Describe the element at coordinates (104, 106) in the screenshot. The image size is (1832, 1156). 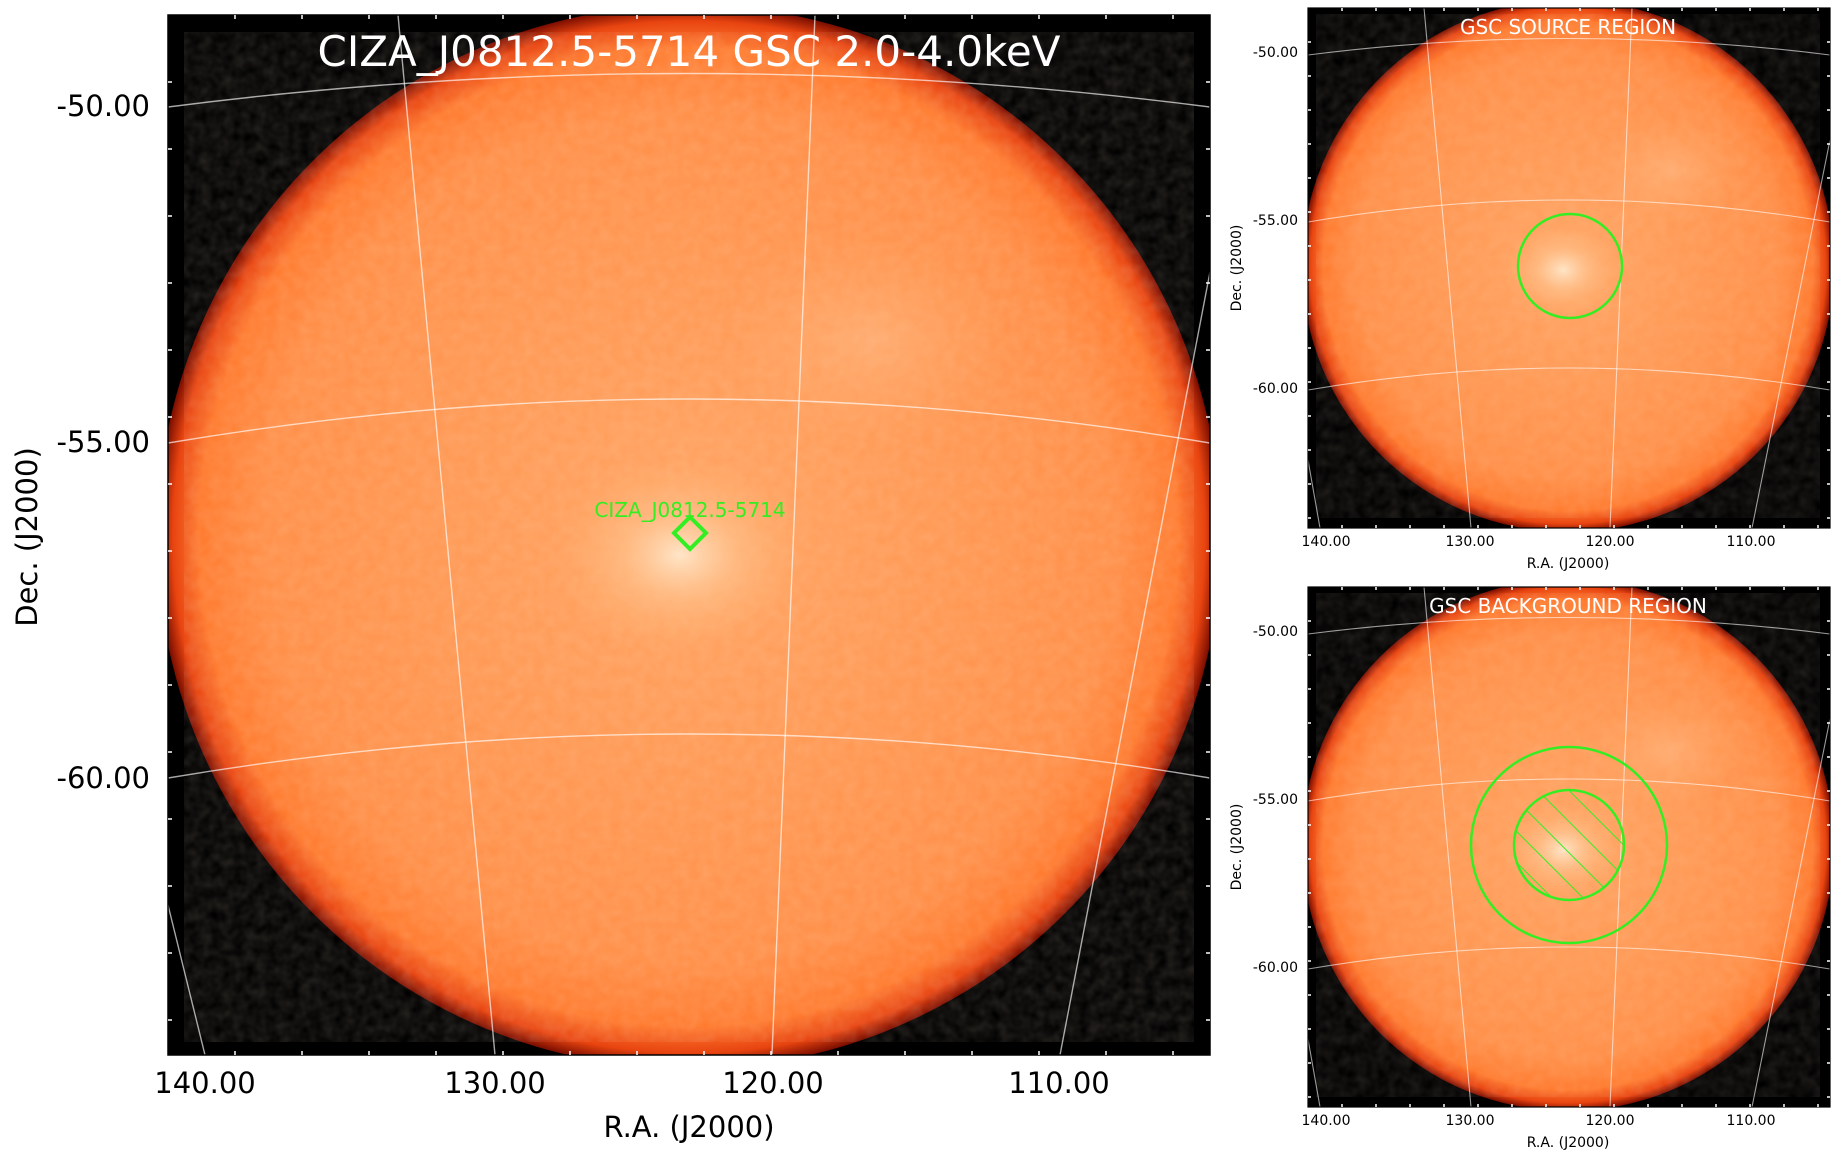
I see `main-ytick-label: -50.00` at that location.